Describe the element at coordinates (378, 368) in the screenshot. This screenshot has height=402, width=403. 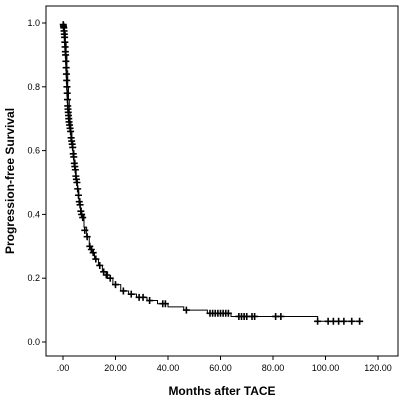
I see `x-tick-label: 120.00` at that location.